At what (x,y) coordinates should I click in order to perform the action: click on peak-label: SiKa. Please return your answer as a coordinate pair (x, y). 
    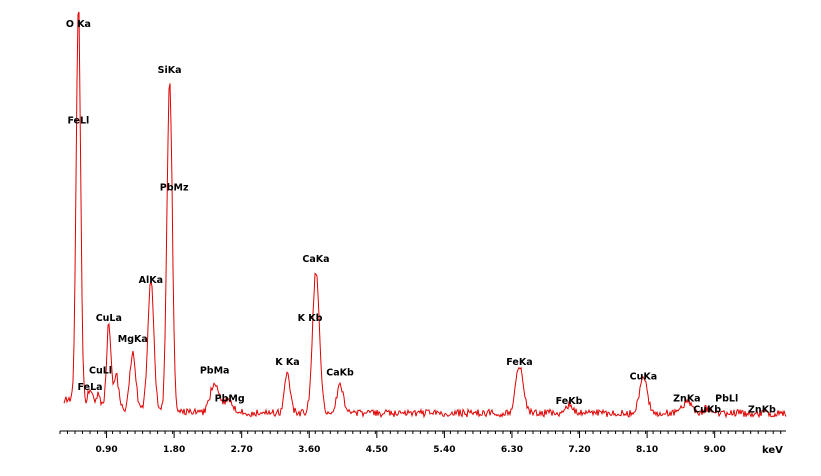
    Looking at the image, I should click on (170, 70).